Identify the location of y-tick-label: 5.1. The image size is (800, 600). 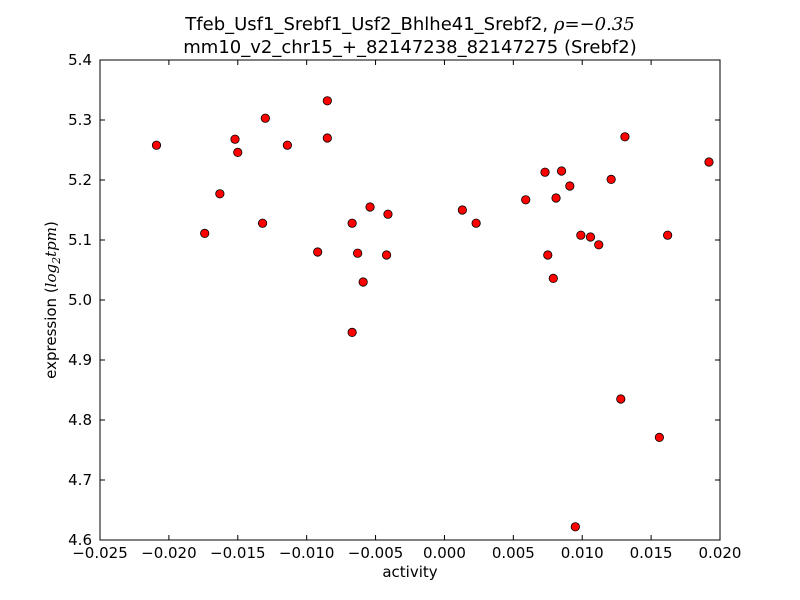
(80, 240).